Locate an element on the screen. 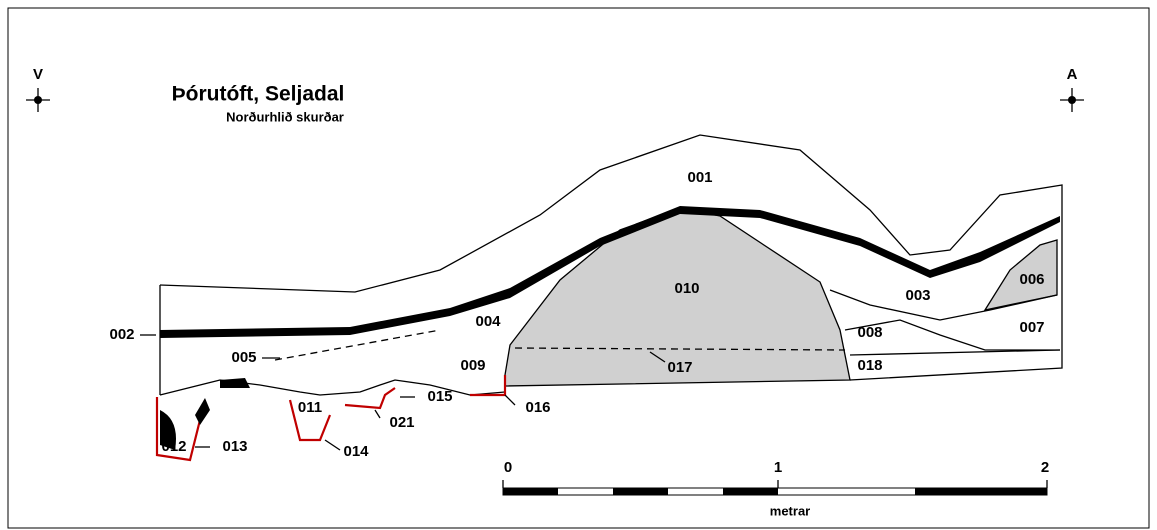 The image size is (1157, 530). scale-label: 0 is located at coordinates (508, 467).